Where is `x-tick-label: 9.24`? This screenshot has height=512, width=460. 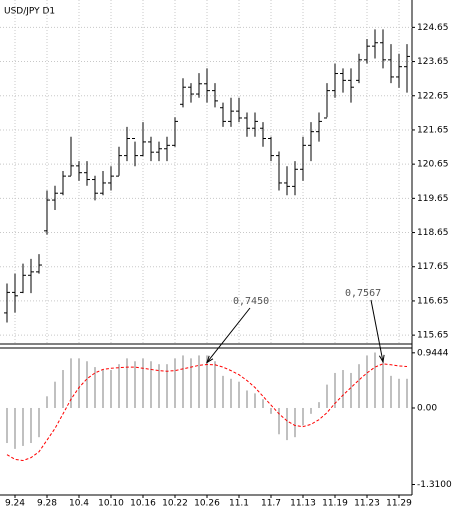 x-tick-label: 9.24 is located at coordinates (15, 504).